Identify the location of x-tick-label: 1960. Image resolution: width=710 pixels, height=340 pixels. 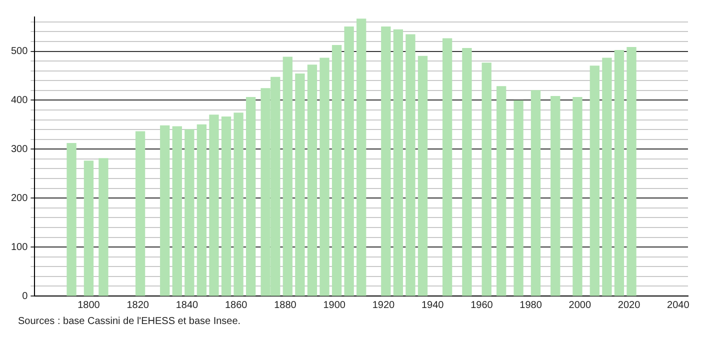
(482, 305).